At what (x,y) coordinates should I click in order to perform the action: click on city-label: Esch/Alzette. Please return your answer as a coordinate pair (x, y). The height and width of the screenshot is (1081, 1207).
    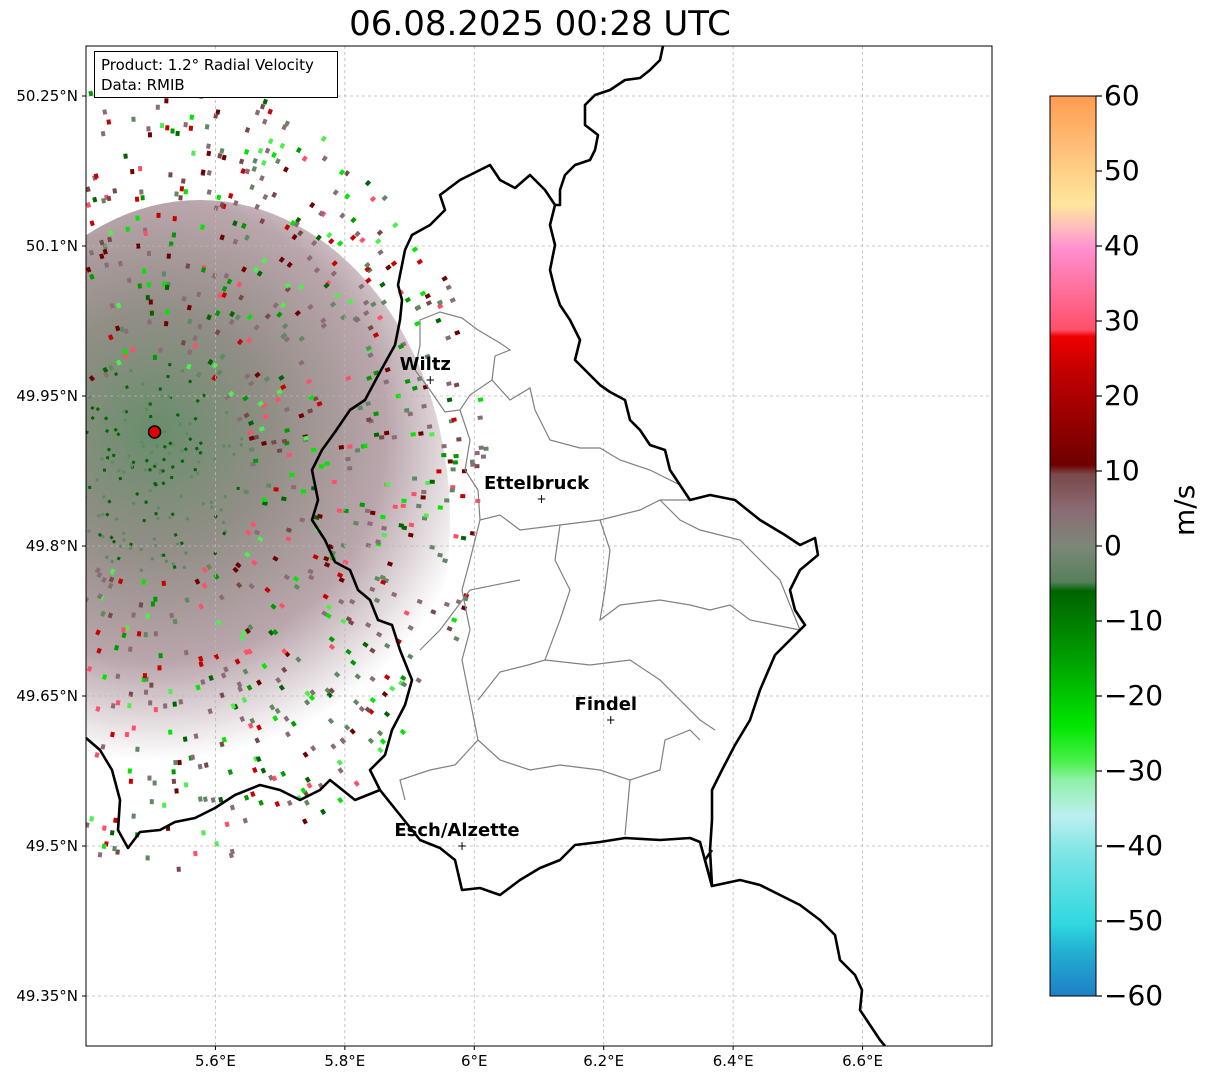
    Looking at the image, I should click on (456, 830).